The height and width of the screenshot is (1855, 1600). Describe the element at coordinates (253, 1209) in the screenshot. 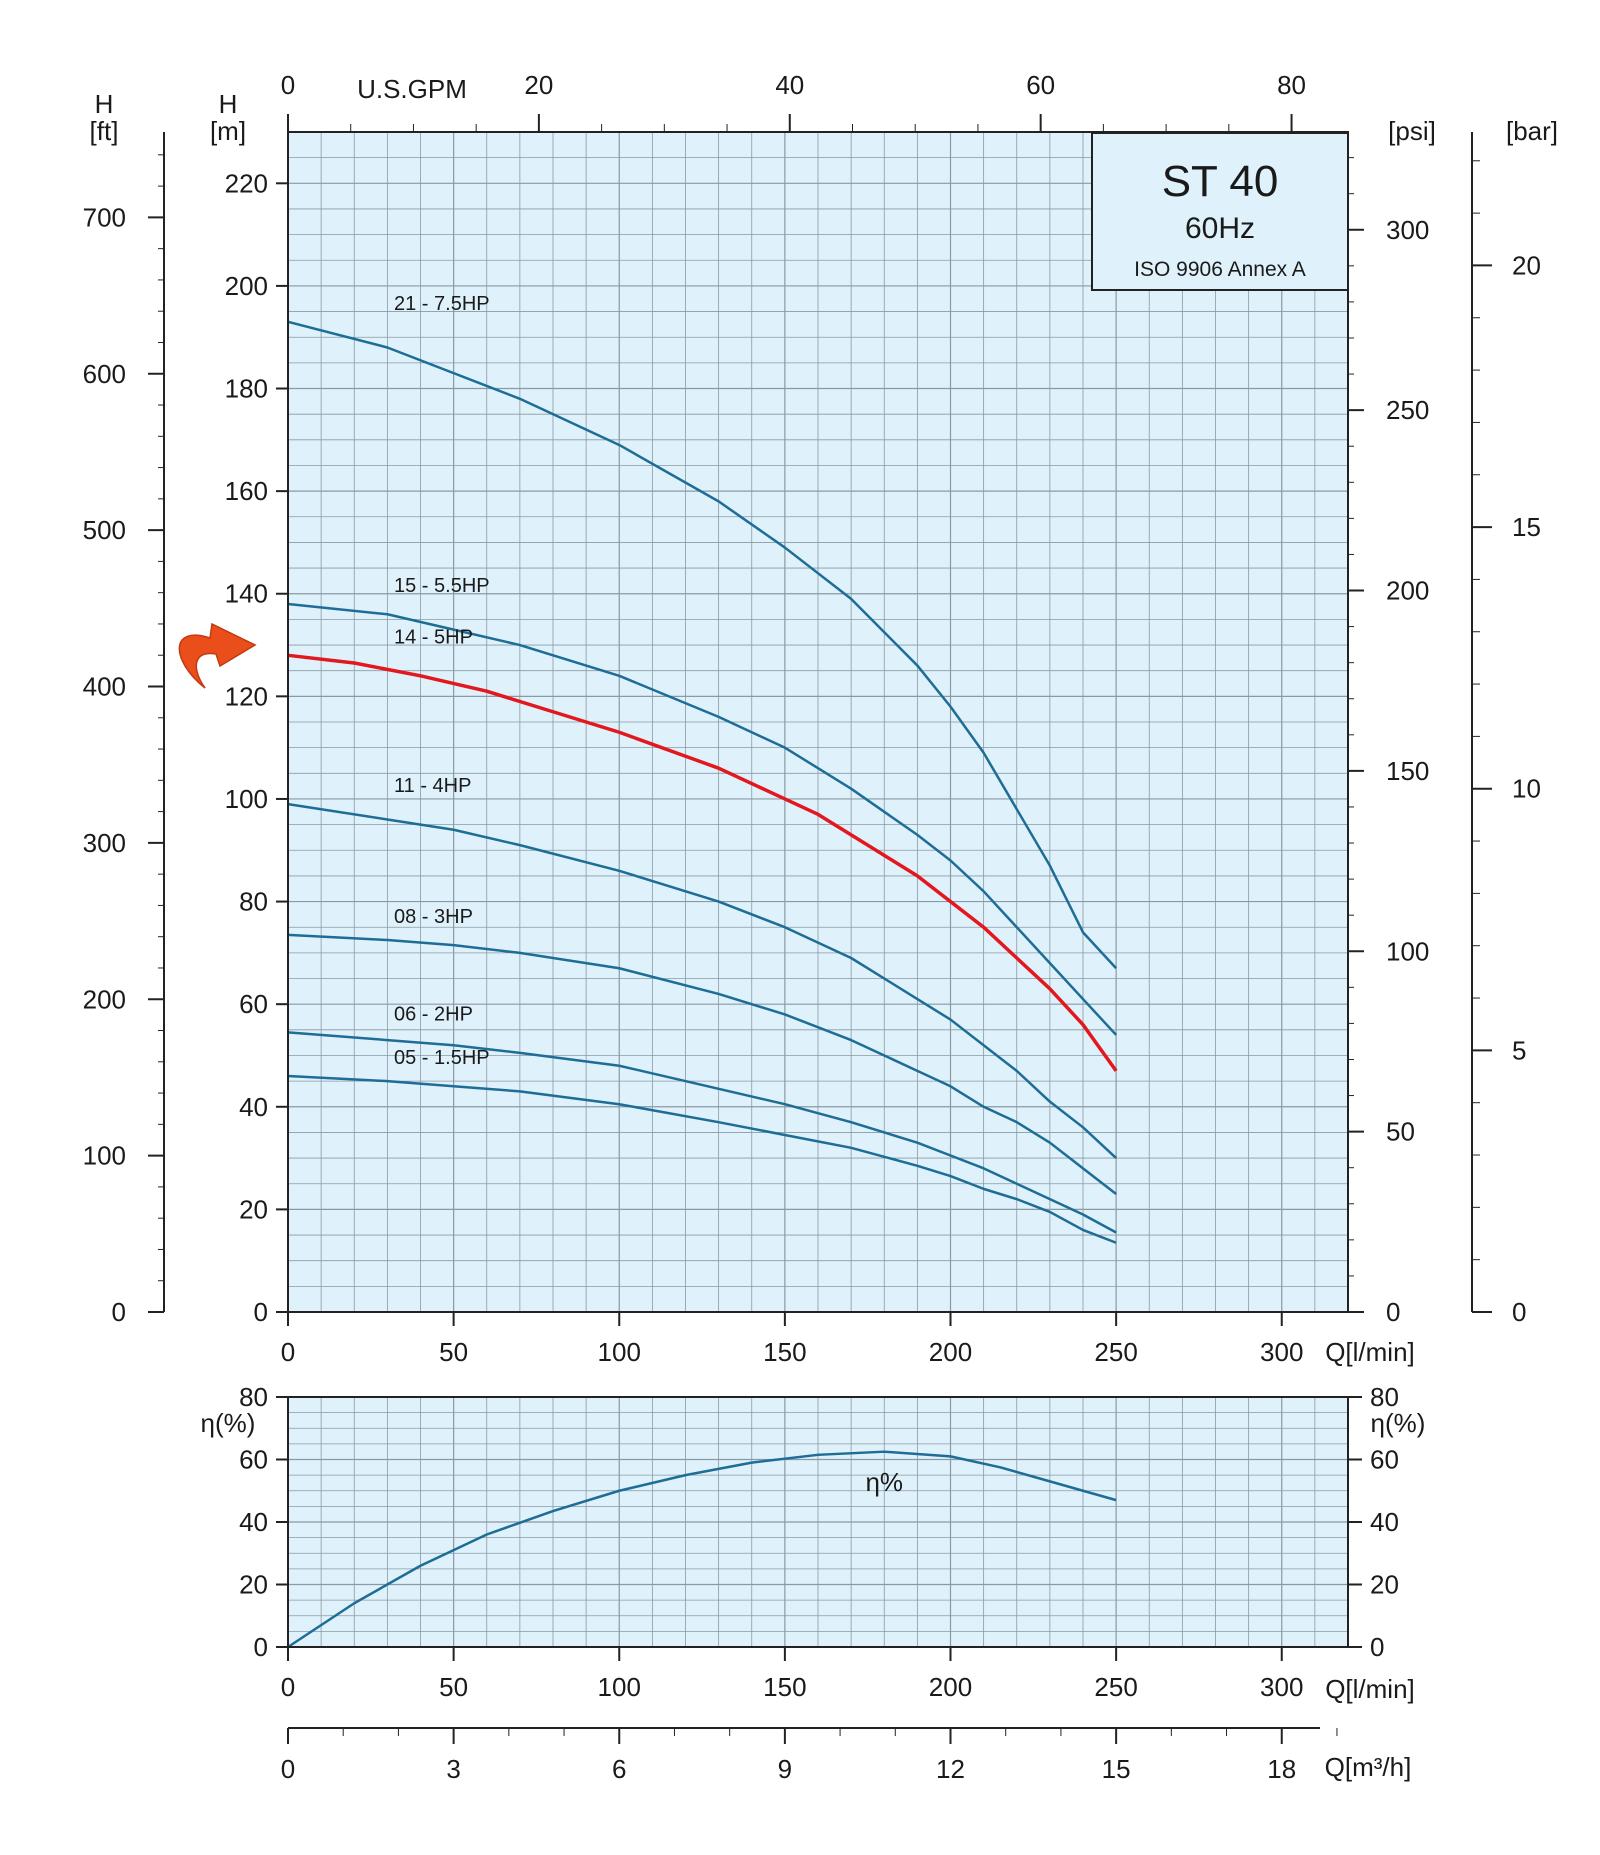

I see `m-tick-label: 20` at that location.